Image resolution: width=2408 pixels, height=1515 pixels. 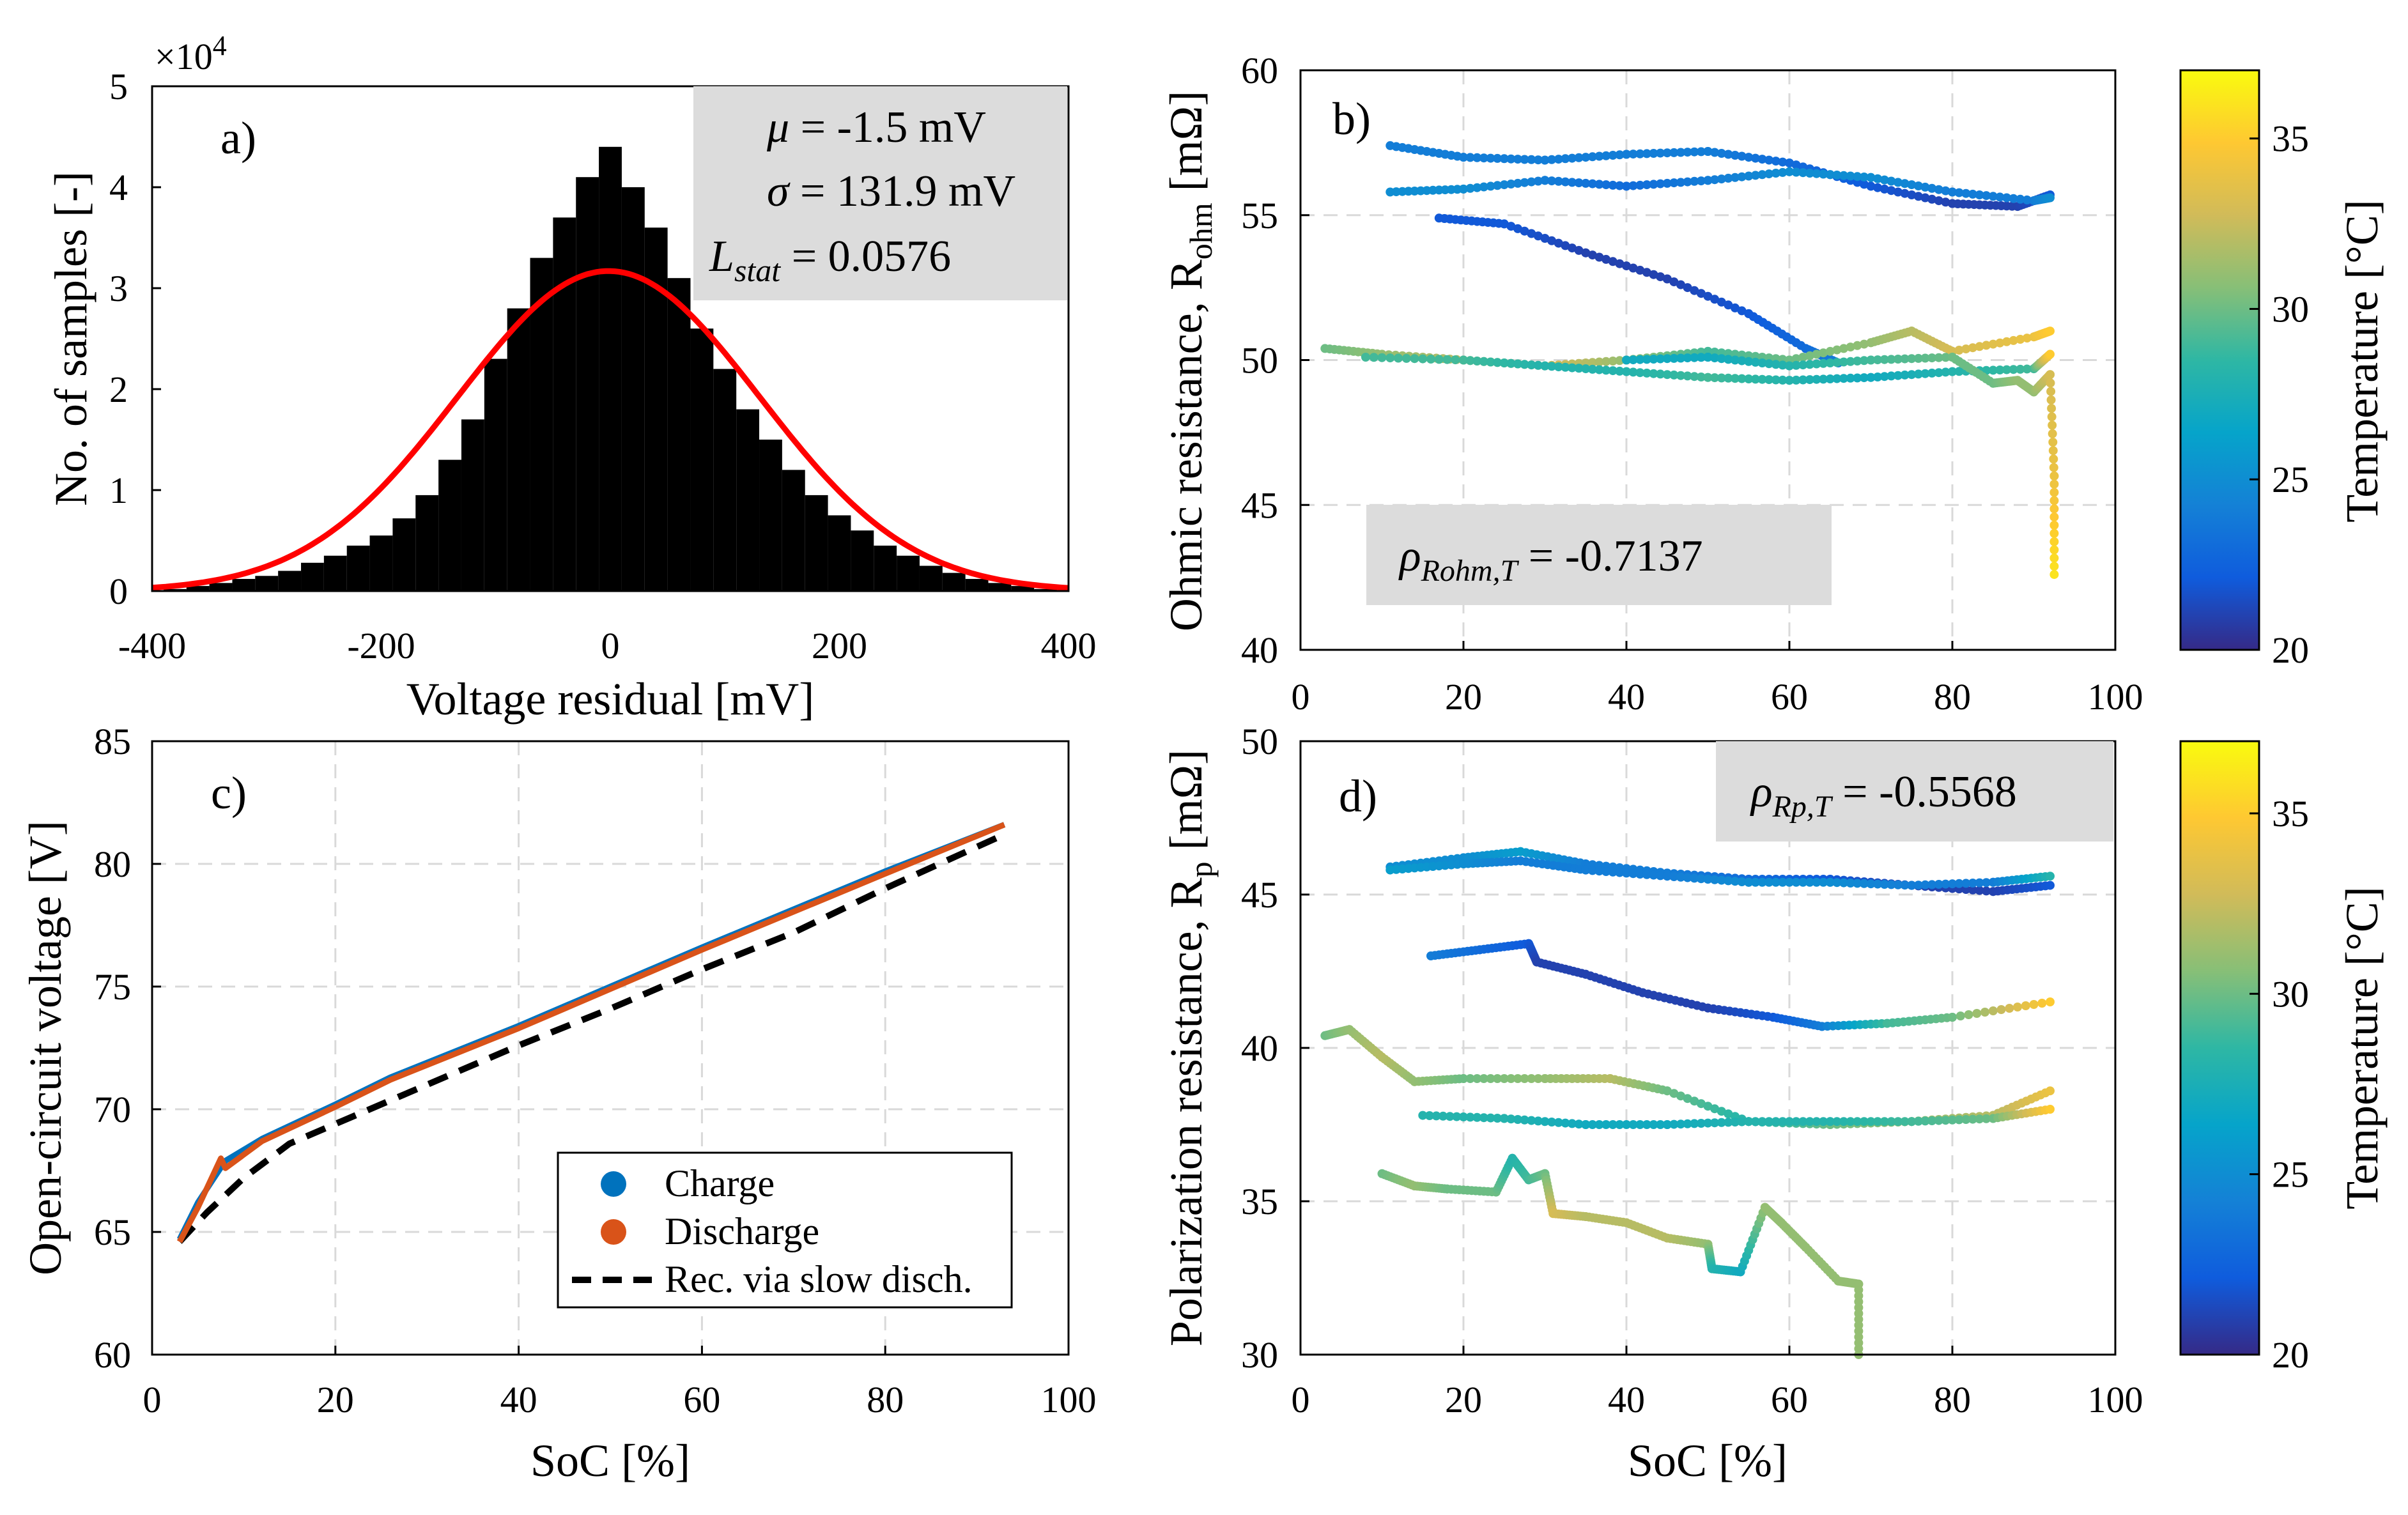 What do you see at coordinates (2290, 309) in the screenshot?
I see `b-colorbar-tick-label: 30` at bounding box center [2290, 309].